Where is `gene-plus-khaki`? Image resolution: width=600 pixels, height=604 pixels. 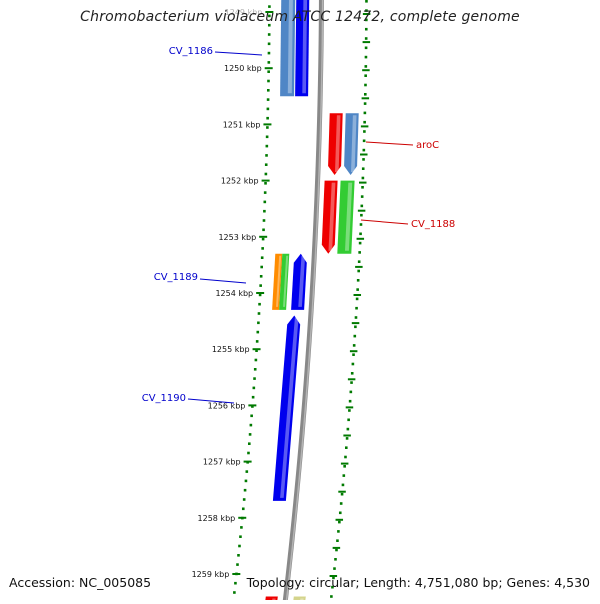 gene-plus-khaki is located at coordinates (299, 600).